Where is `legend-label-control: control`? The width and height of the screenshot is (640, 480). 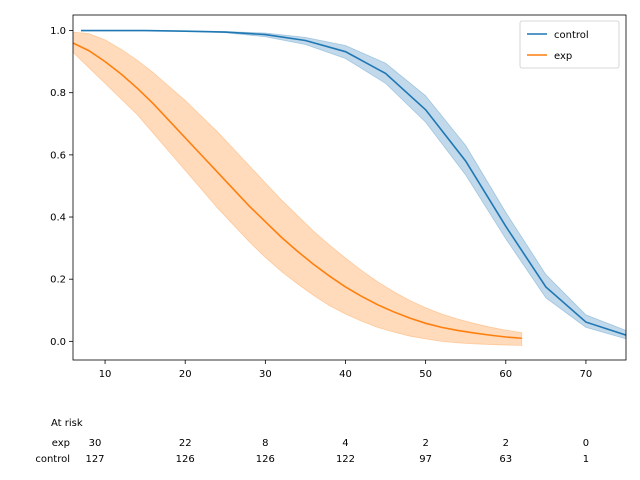
legend-label-control: control is located at coordinates (571, 35).